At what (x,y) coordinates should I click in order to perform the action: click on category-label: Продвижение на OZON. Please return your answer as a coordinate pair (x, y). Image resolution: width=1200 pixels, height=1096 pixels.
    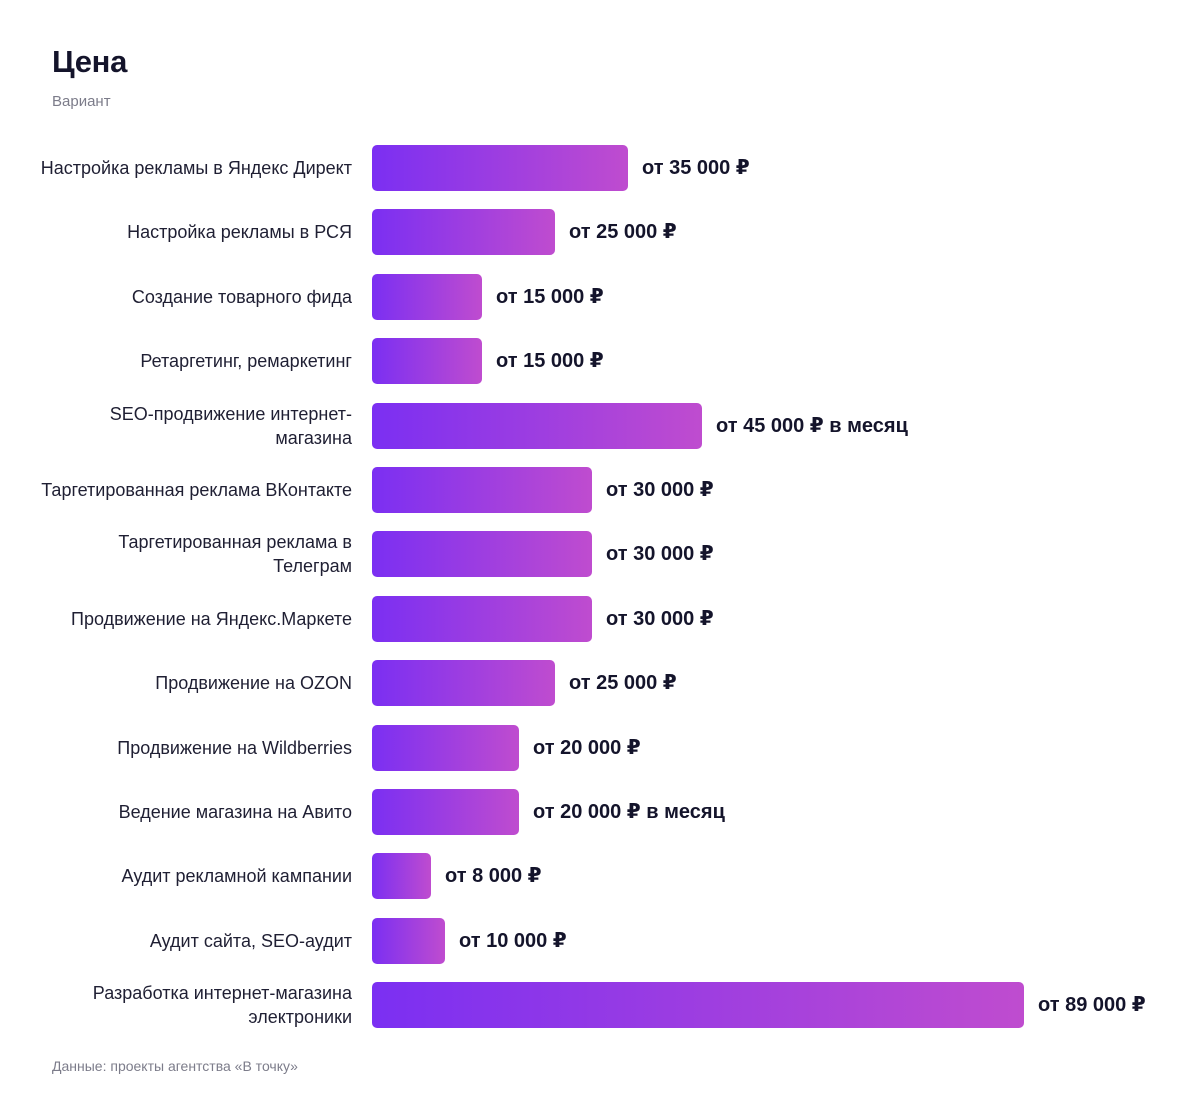
    Looking at the image, I should click on (253, 683).